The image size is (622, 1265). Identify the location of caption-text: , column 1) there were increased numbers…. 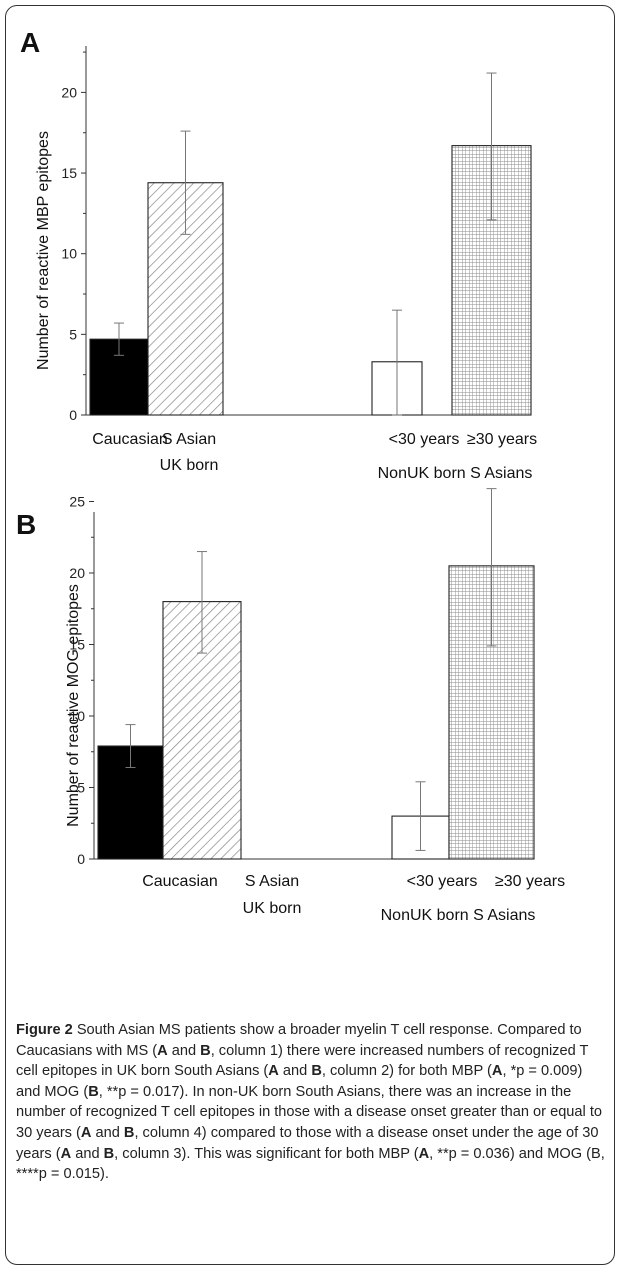
(302, 1061).